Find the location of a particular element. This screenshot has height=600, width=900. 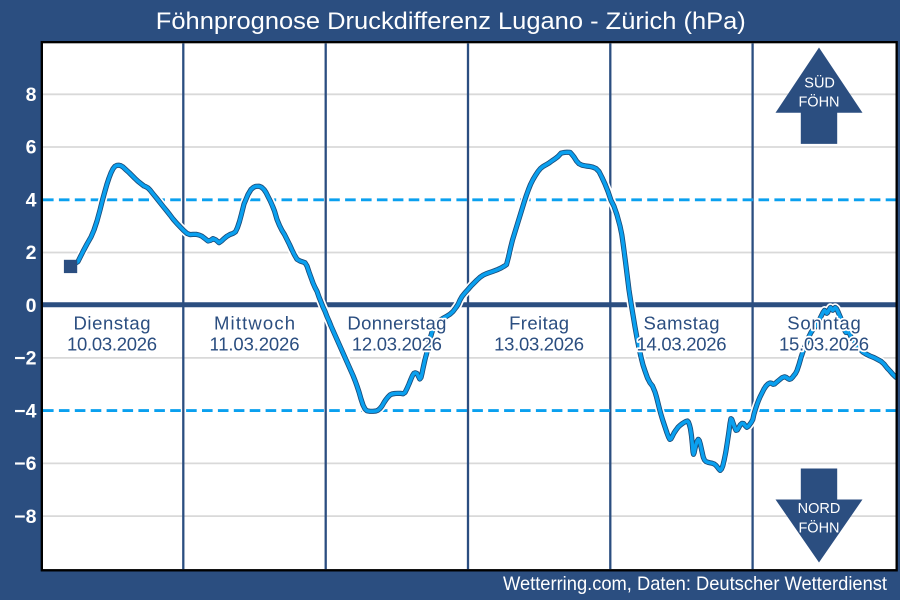

svg-text: Mittwoch is located at coordinates (254, 322).